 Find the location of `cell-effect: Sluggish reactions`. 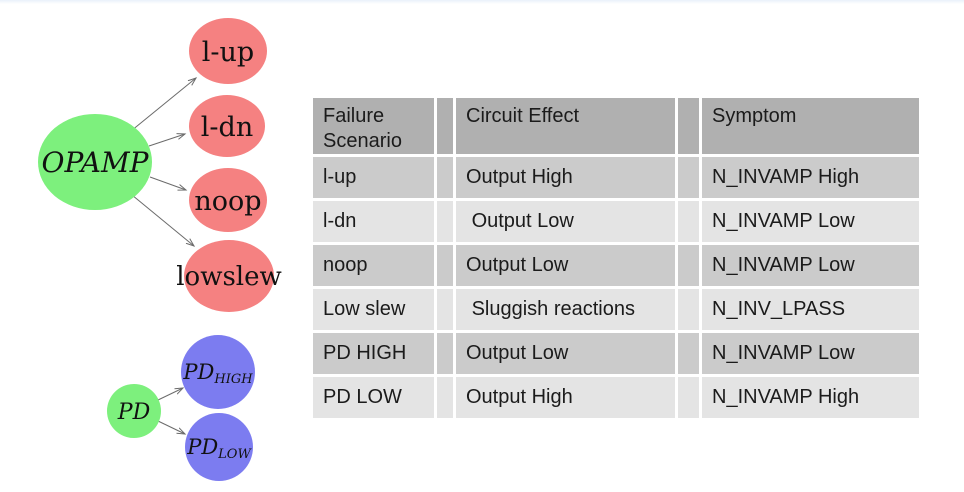

cell-effect: Sluggish reactions is located at coordinates (565, 309).